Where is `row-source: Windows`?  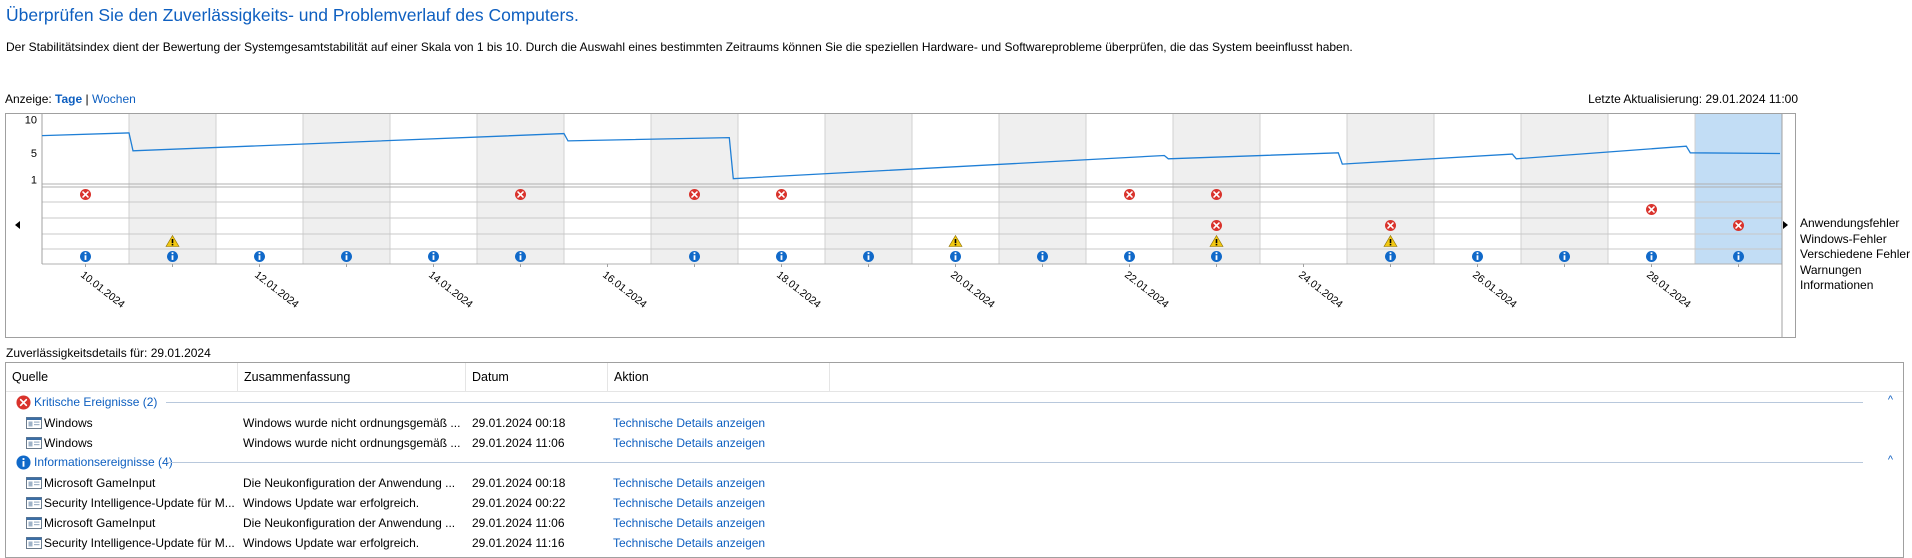
row-source: Windows is located at coordinates (68, 443).